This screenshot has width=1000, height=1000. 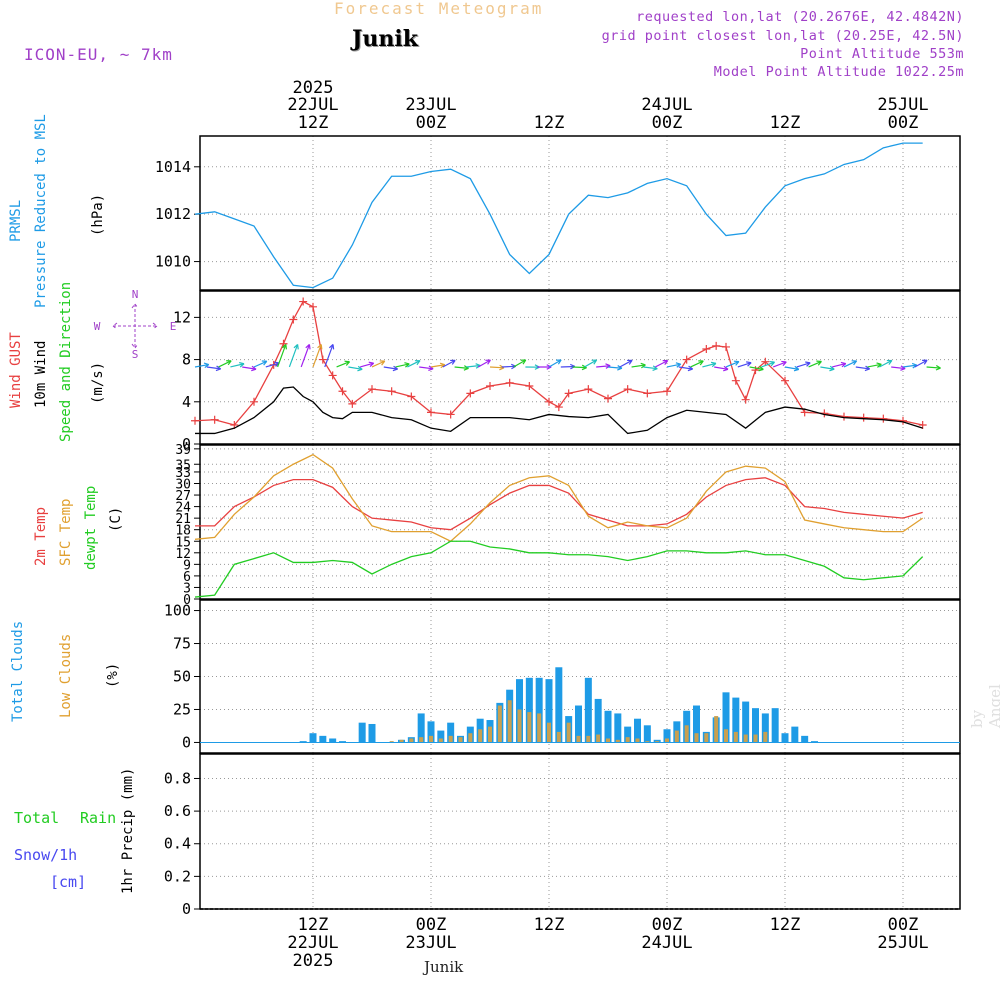 I want to click on y-tick-label: 18, so click(x=183, y=531).